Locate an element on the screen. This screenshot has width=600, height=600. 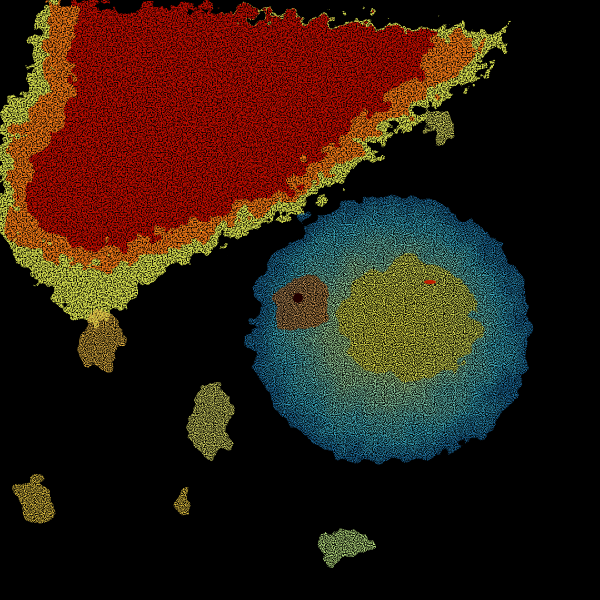
radar-site is located at coordinates (298, 298).